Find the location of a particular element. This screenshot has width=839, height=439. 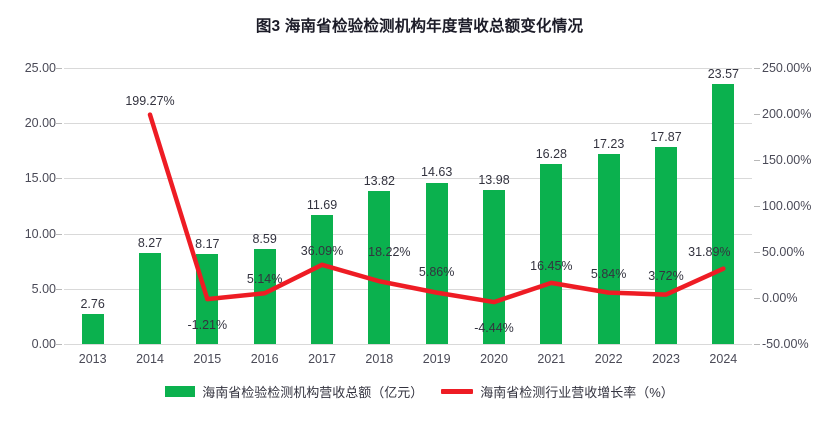

x-axis-tick-label: 2023 is located at coordinates (666, 359).